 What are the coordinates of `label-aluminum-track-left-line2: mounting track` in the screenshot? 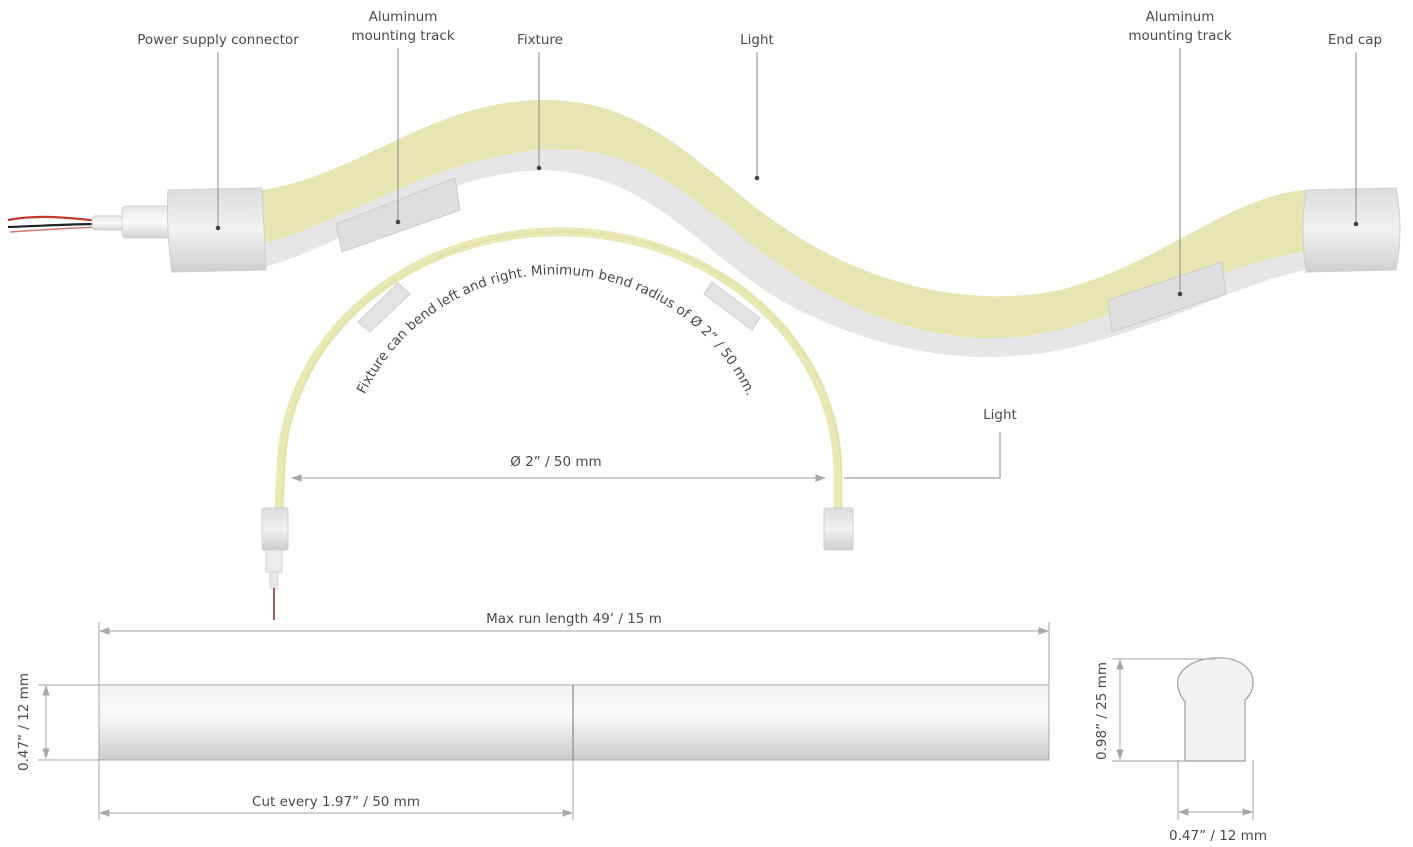 It's located at (403, 36).